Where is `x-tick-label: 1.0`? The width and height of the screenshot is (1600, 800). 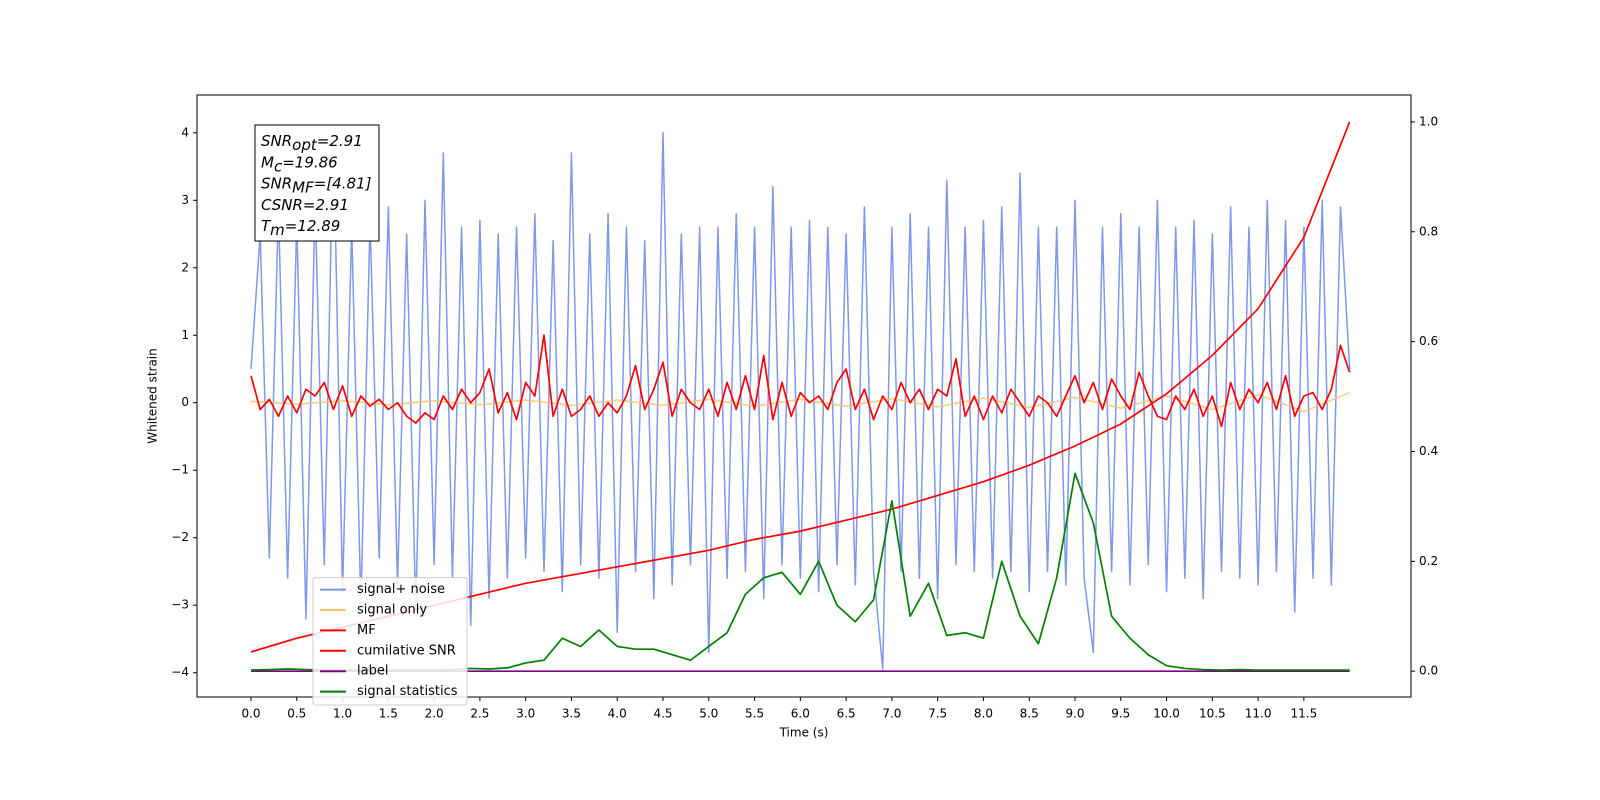
x-tick-label: 1.0 is located at coordinates (342, 714).